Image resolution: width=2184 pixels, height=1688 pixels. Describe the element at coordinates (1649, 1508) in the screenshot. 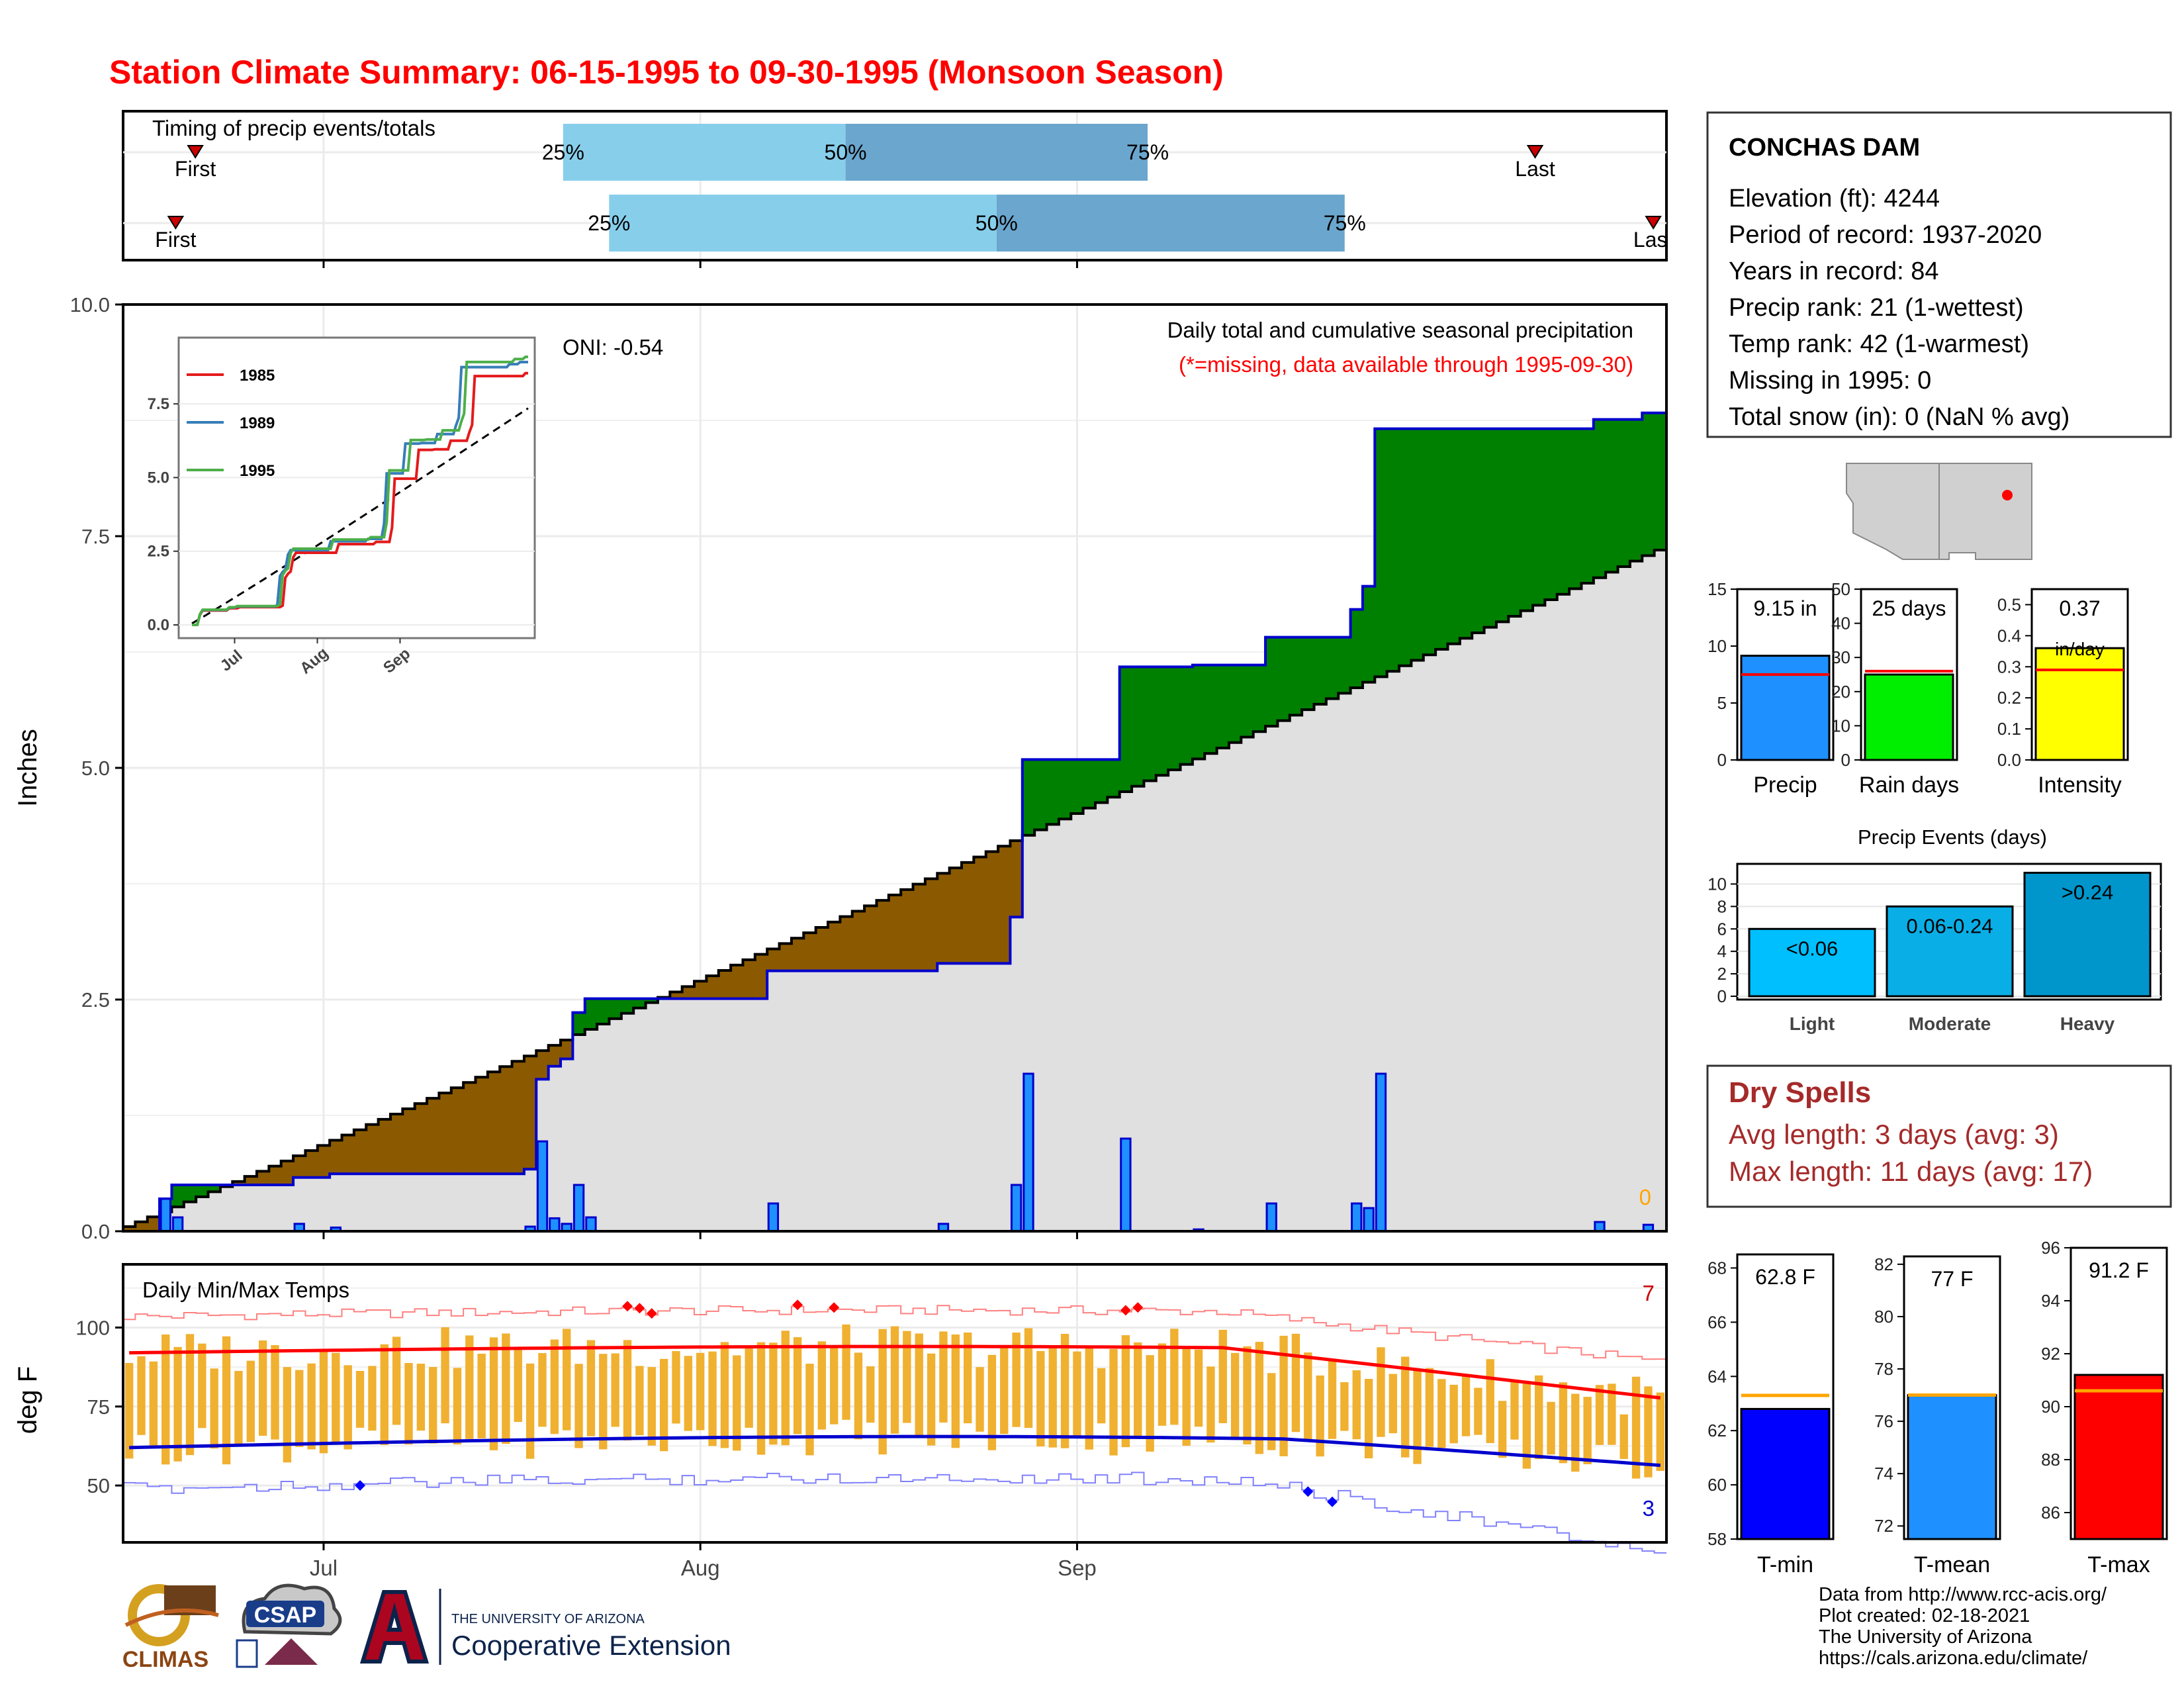

I see `temp-count-low: 3` at that location.